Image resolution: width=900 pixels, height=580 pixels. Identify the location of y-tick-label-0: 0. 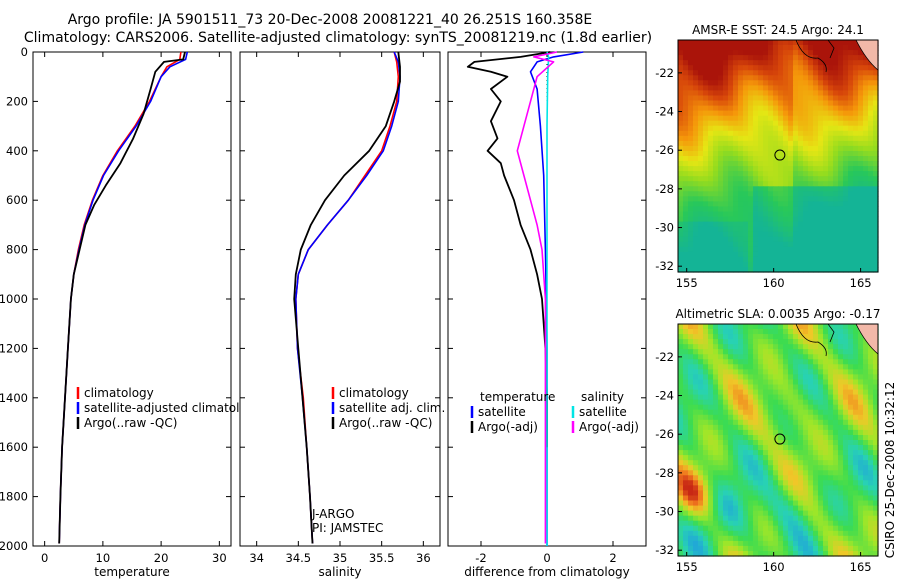
(24, 52).